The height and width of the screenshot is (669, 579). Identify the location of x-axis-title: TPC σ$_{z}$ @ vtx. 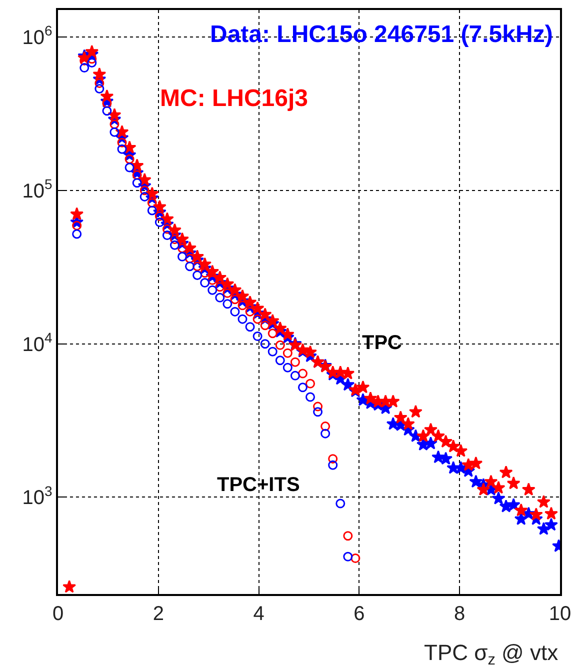
(491, 654).